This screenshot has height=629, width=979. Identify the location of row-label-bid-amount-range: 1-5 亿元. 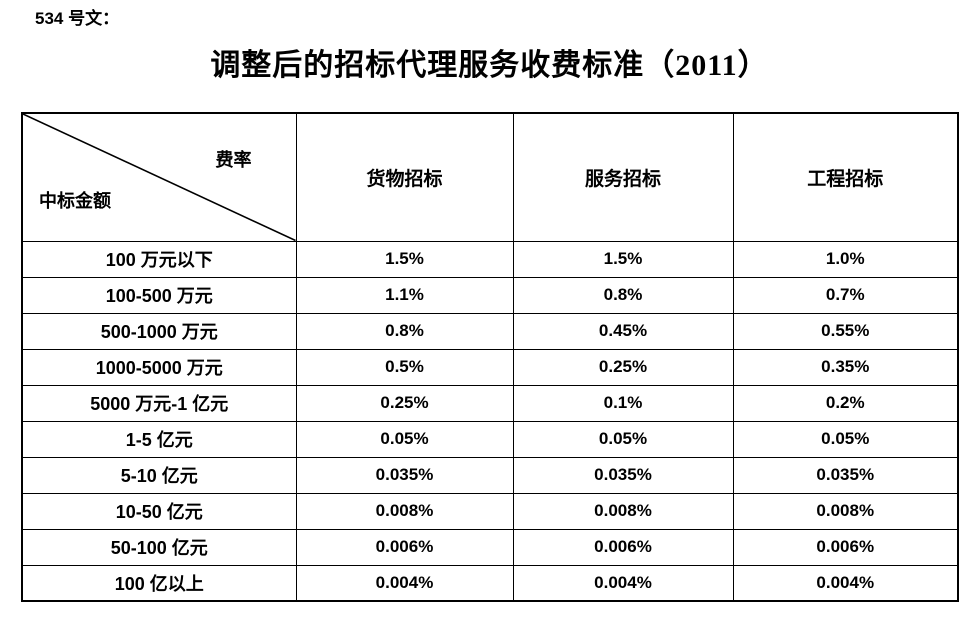
(159, 439).